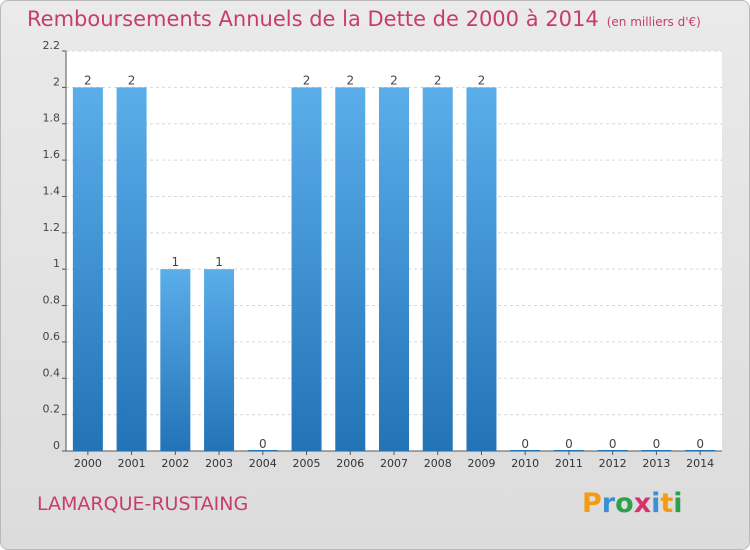 Image resolution: width=750 pixels, height=550 pixels. Describe the element at coordinates (56, 445) in the screenshot. I see `y-tick-label: 0` at that location.